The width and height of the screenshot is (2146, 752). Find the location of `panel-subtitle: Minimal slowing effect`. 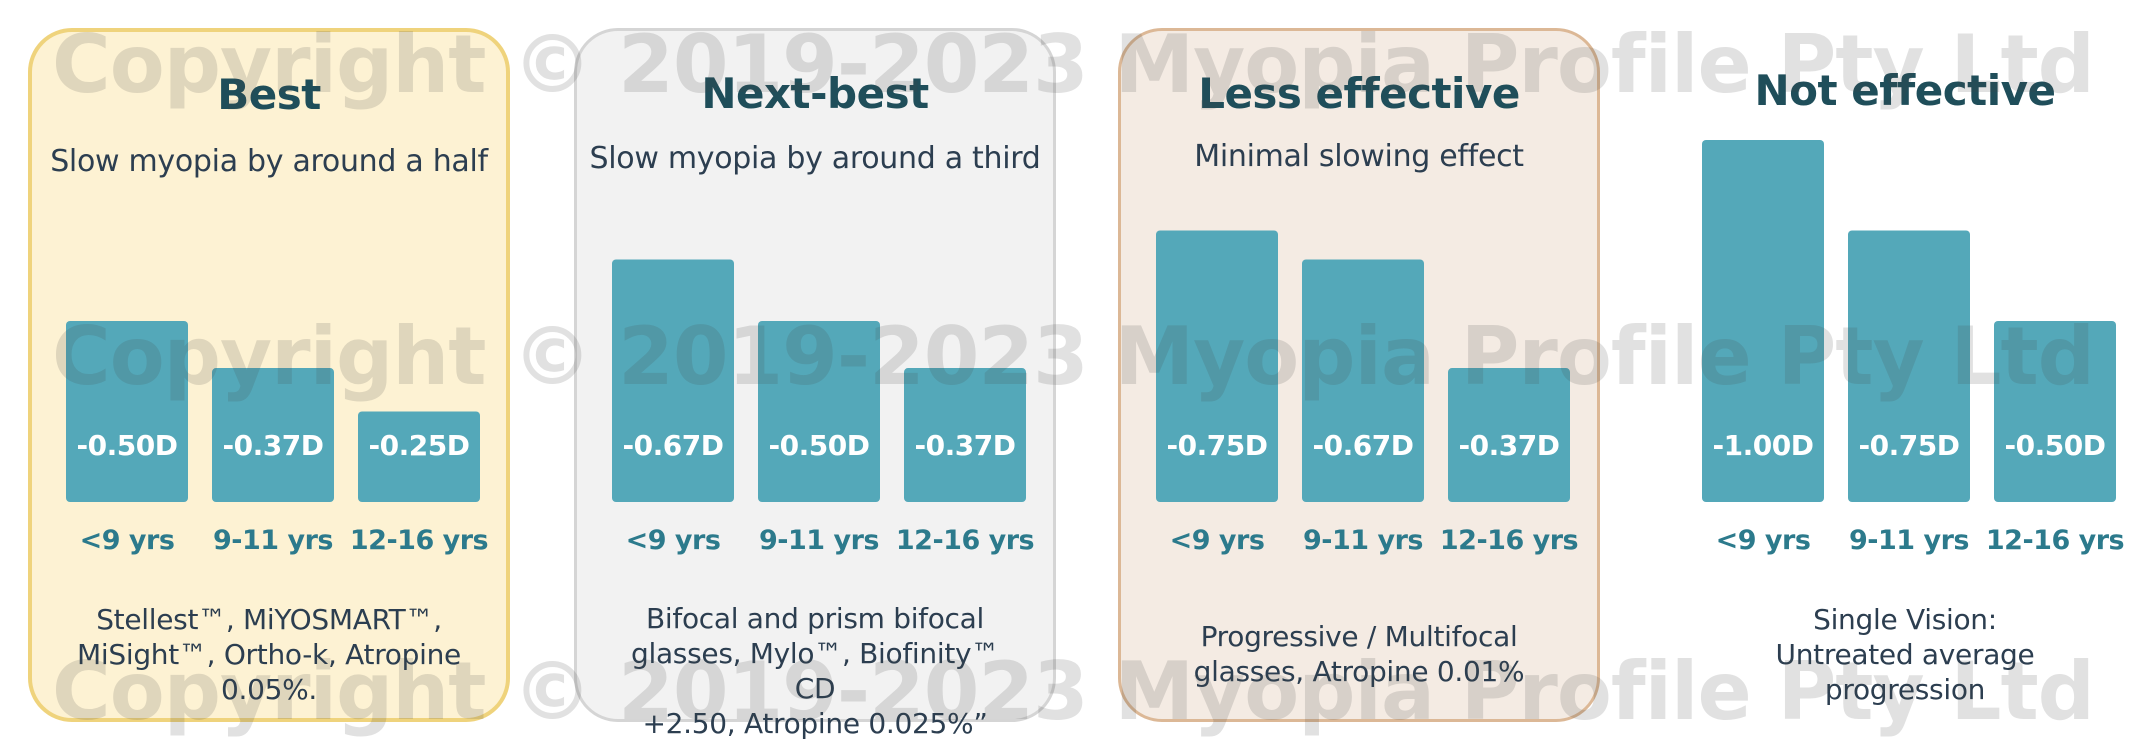

panel-subtitle: Minimal slowing effect is located at coordinates (1359, 156).